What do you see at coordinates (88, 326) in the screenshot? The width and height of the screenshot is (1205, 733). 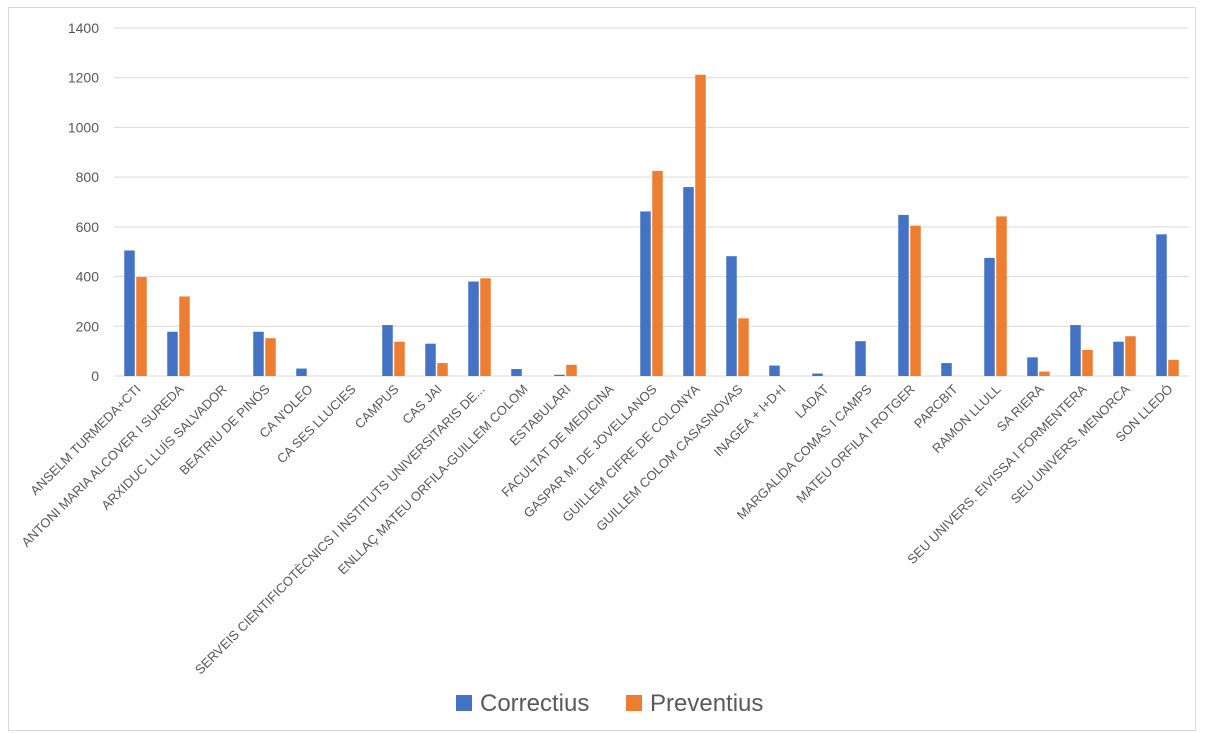 I see `y-tick-label: 200` at bounding box center [88, 326].